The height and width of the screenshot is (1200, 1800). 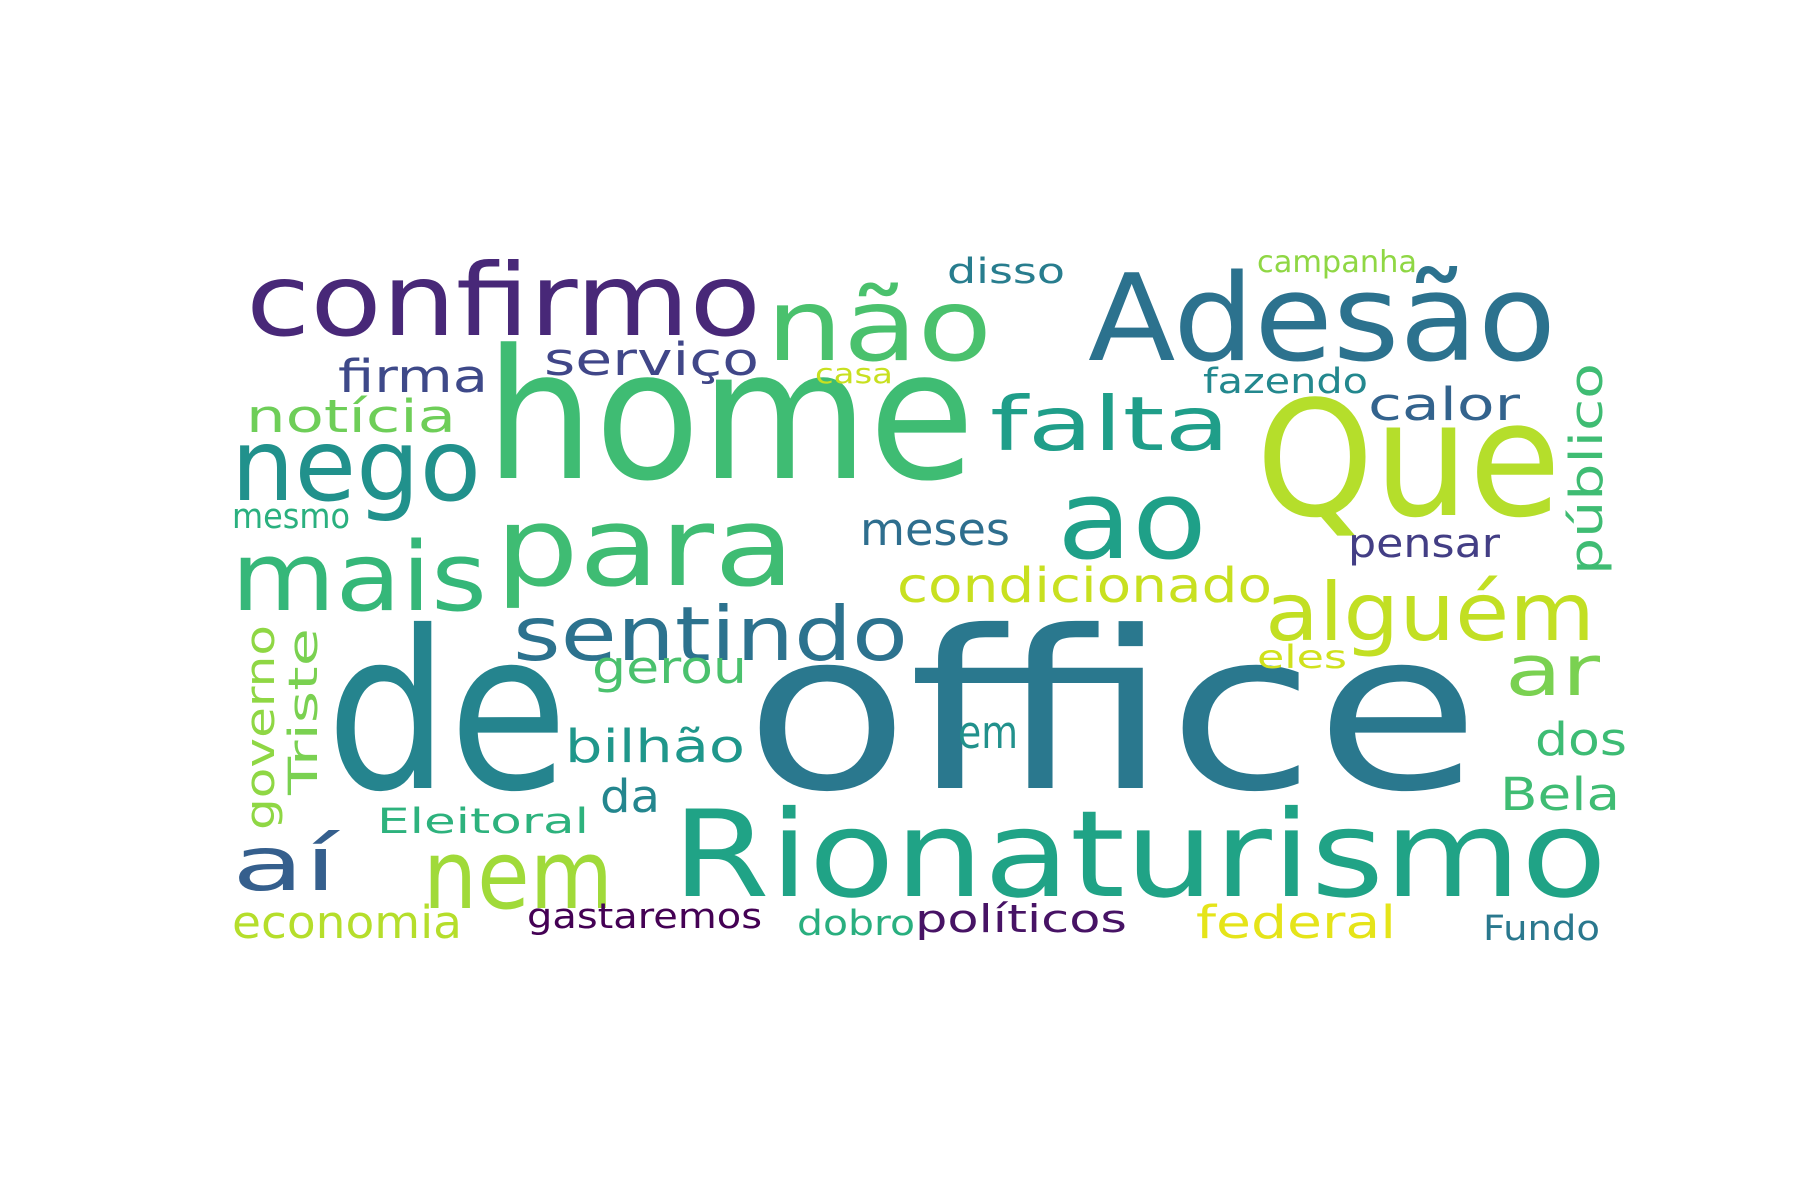 I want to click on word-rionaturismo: Rionaturismo, so click(x=1139, y=855).